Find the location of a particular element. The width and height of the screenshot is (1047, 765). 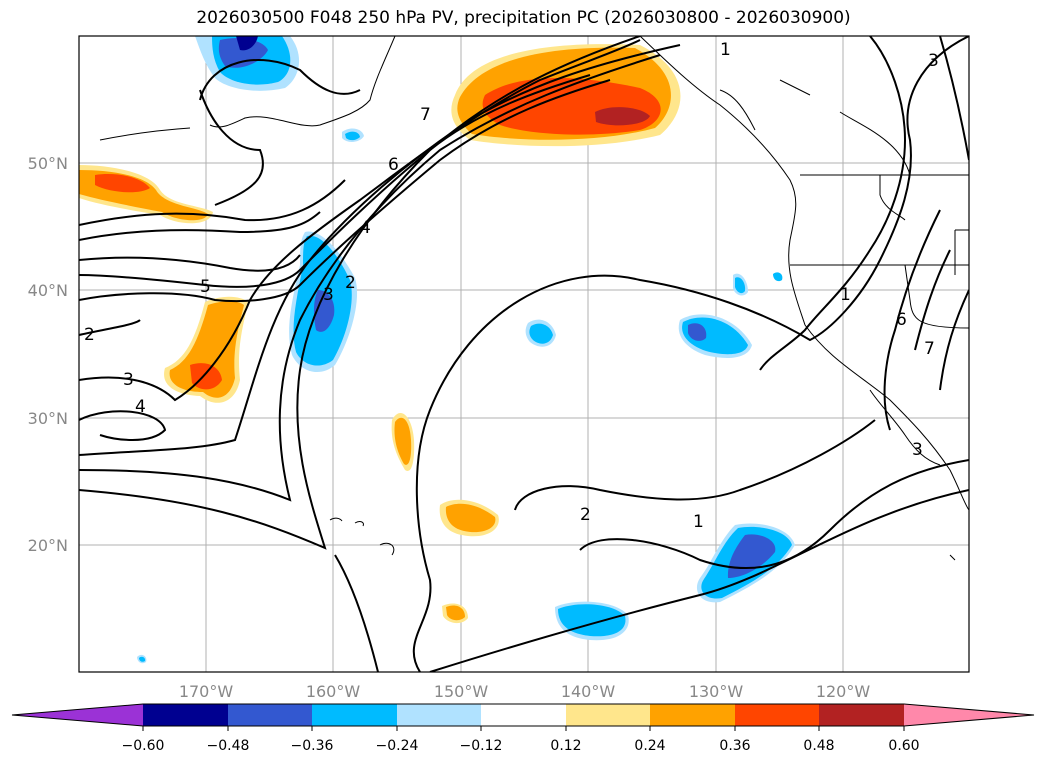

lon-label: 160°W is located at coordinates (333, 691).